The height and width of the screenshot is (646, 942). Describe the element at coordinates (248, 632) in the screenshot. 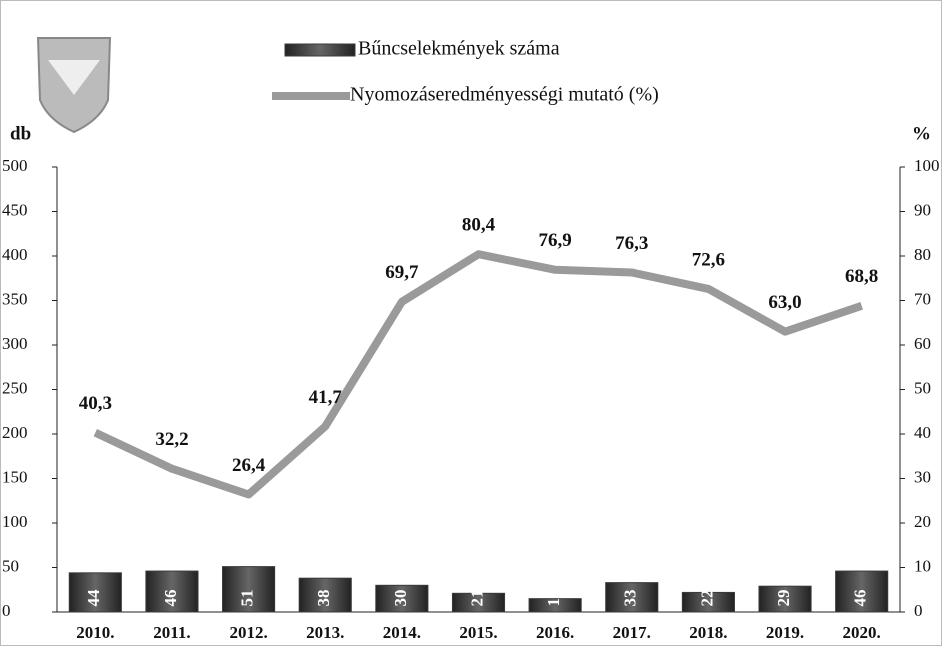

I see `x-tick-label: 2012.` at that location.